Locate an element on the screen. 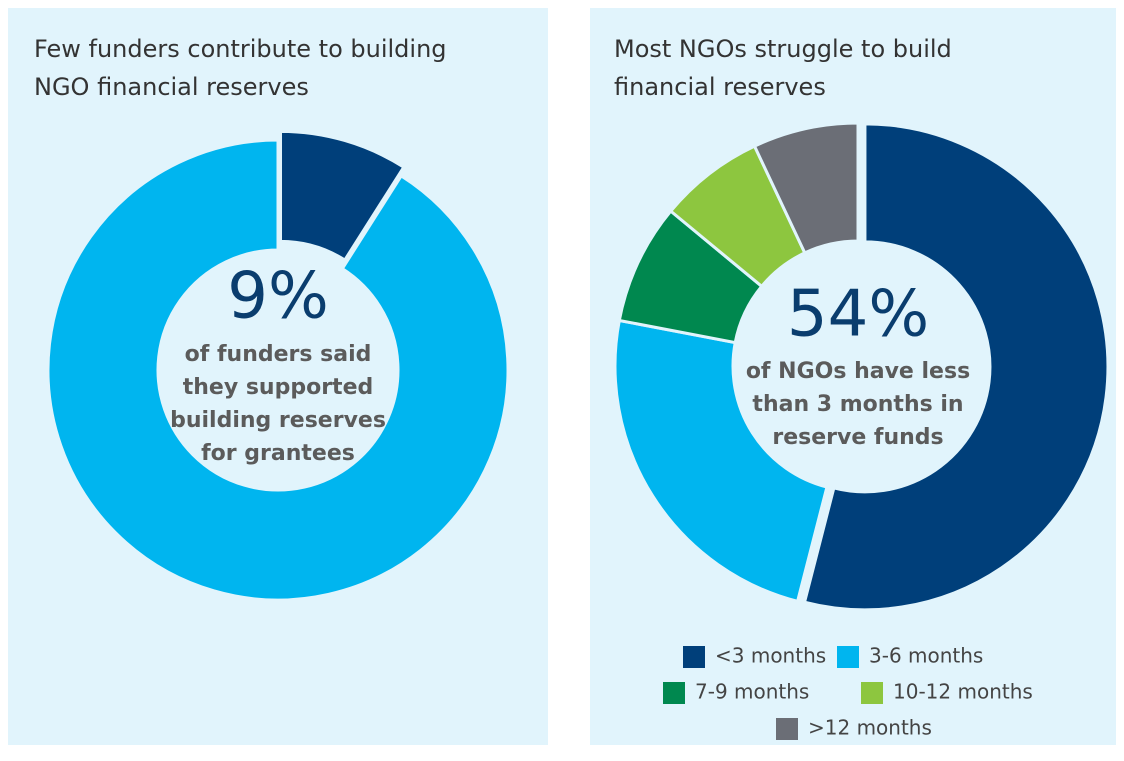 The height and width of the screenshot is (761, 1124). legend-label: 3-6 months is located at coordinates (926, 656).